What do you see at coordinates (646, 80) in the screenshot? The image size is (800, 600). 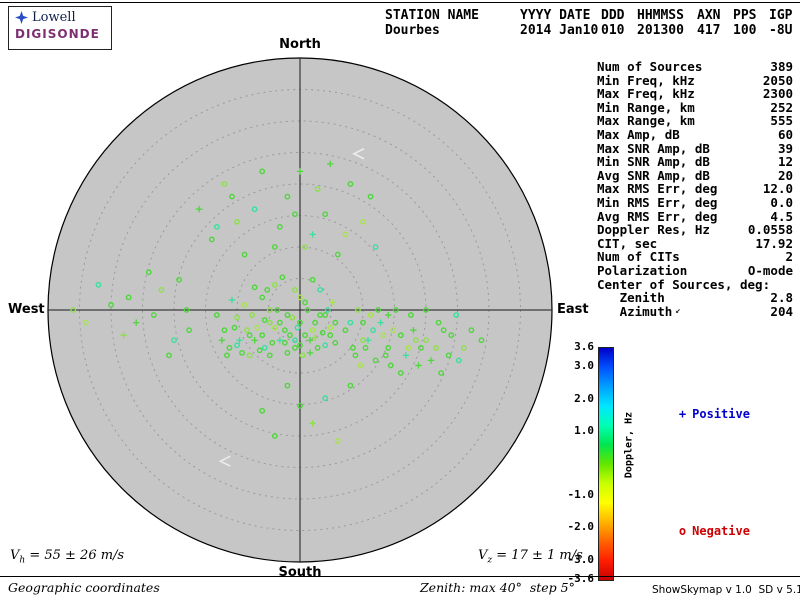 I see `param-label: Min Freq, kHz` at bounding box center [646, 80].